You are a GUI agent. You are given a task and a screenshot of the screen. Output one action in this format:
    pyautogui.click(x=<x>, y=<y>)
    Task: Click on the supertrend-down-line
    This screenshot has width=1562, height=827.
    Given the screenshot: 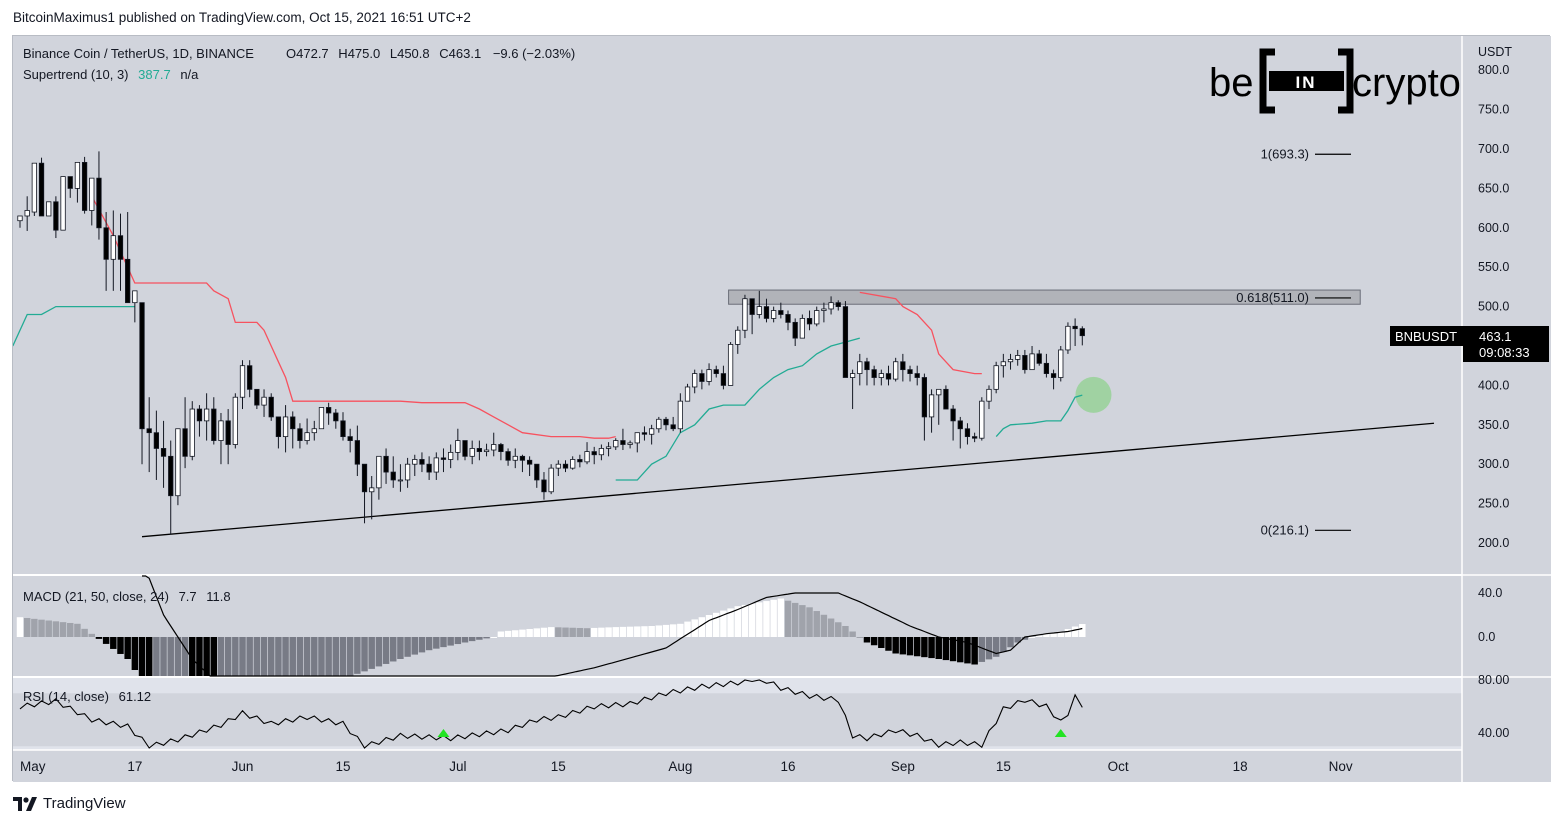 What is the action you would take?
    pyautogui.click(x=353, y=317)
    